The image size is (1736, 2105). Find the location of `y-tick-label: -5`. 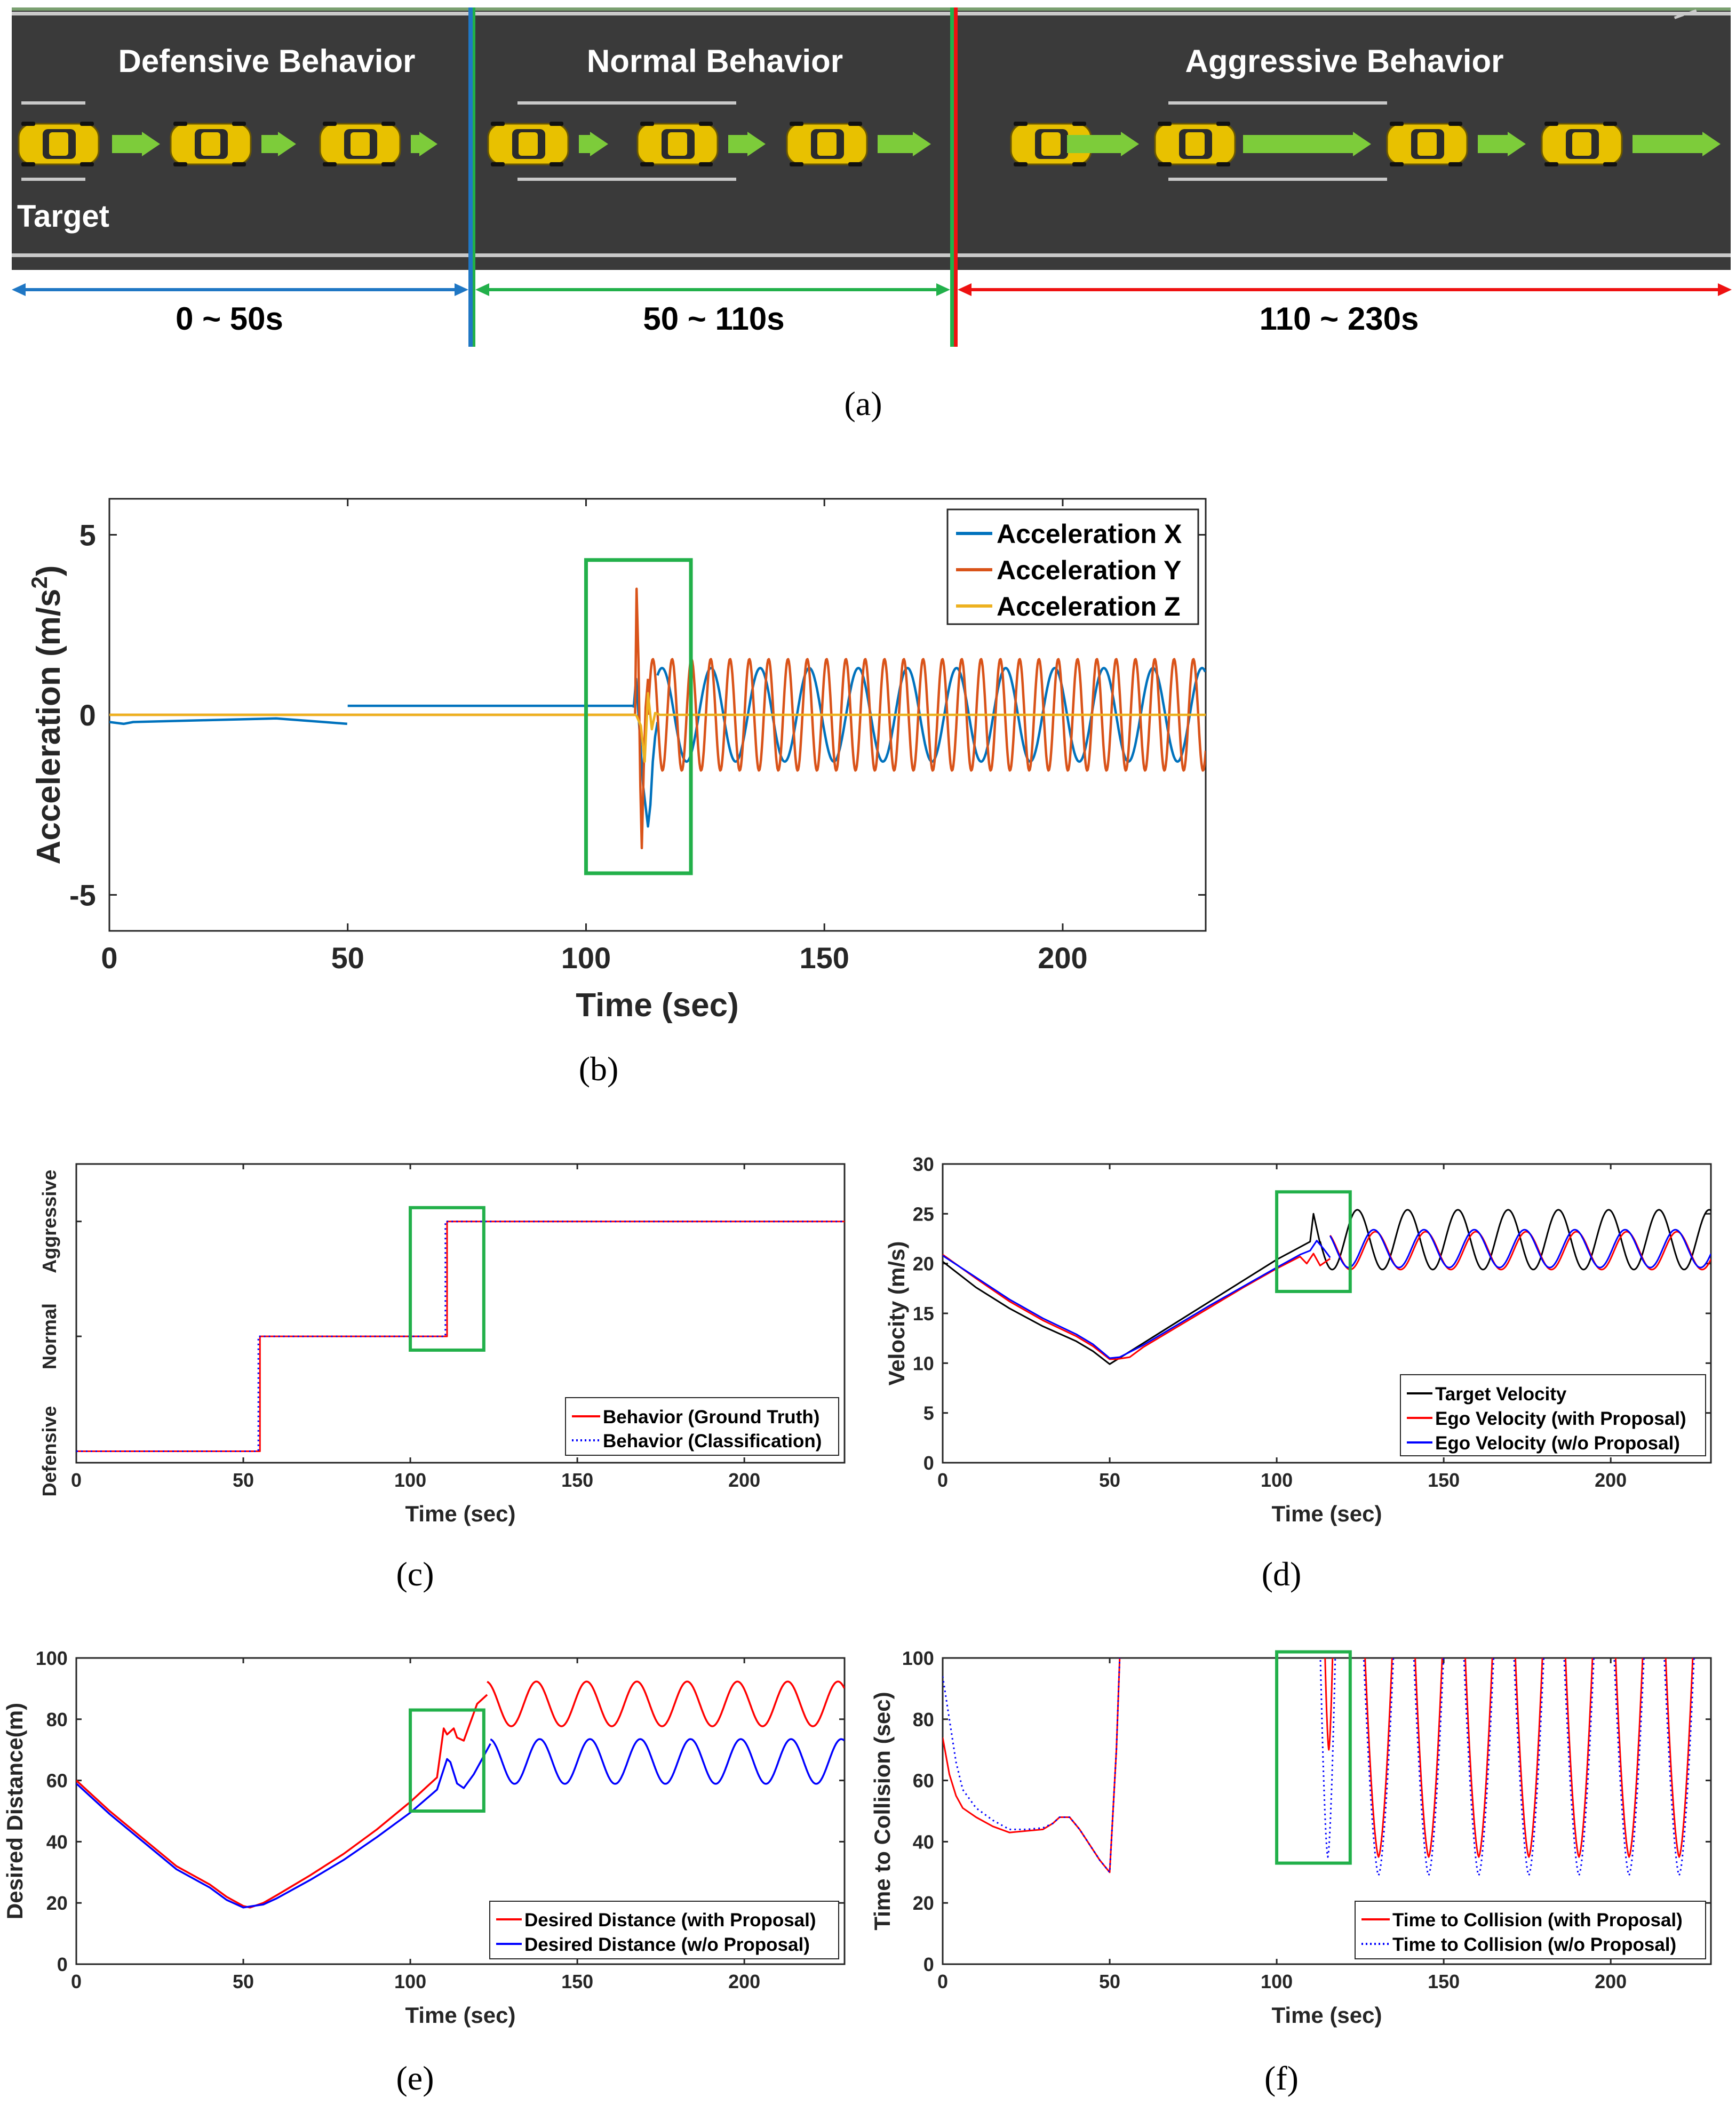

y-tick-label: -5 is located at coordinates (83, 895).